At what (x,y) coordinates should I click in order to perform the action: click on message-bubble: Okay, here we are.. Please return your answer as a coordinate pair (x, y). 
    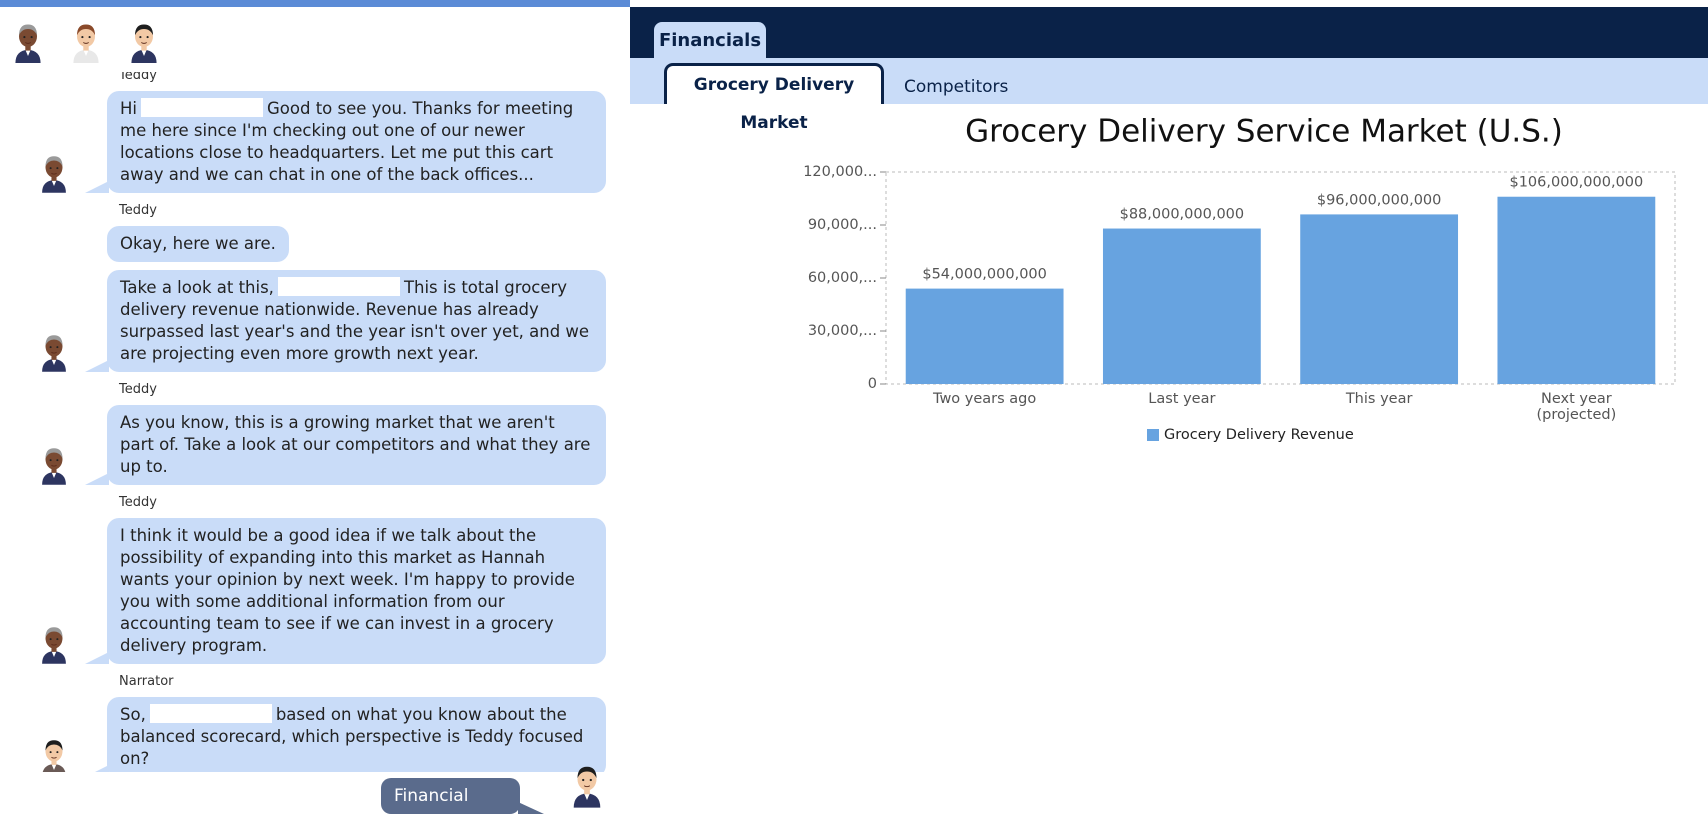
    Looking at the image, I should click on (198, 244).